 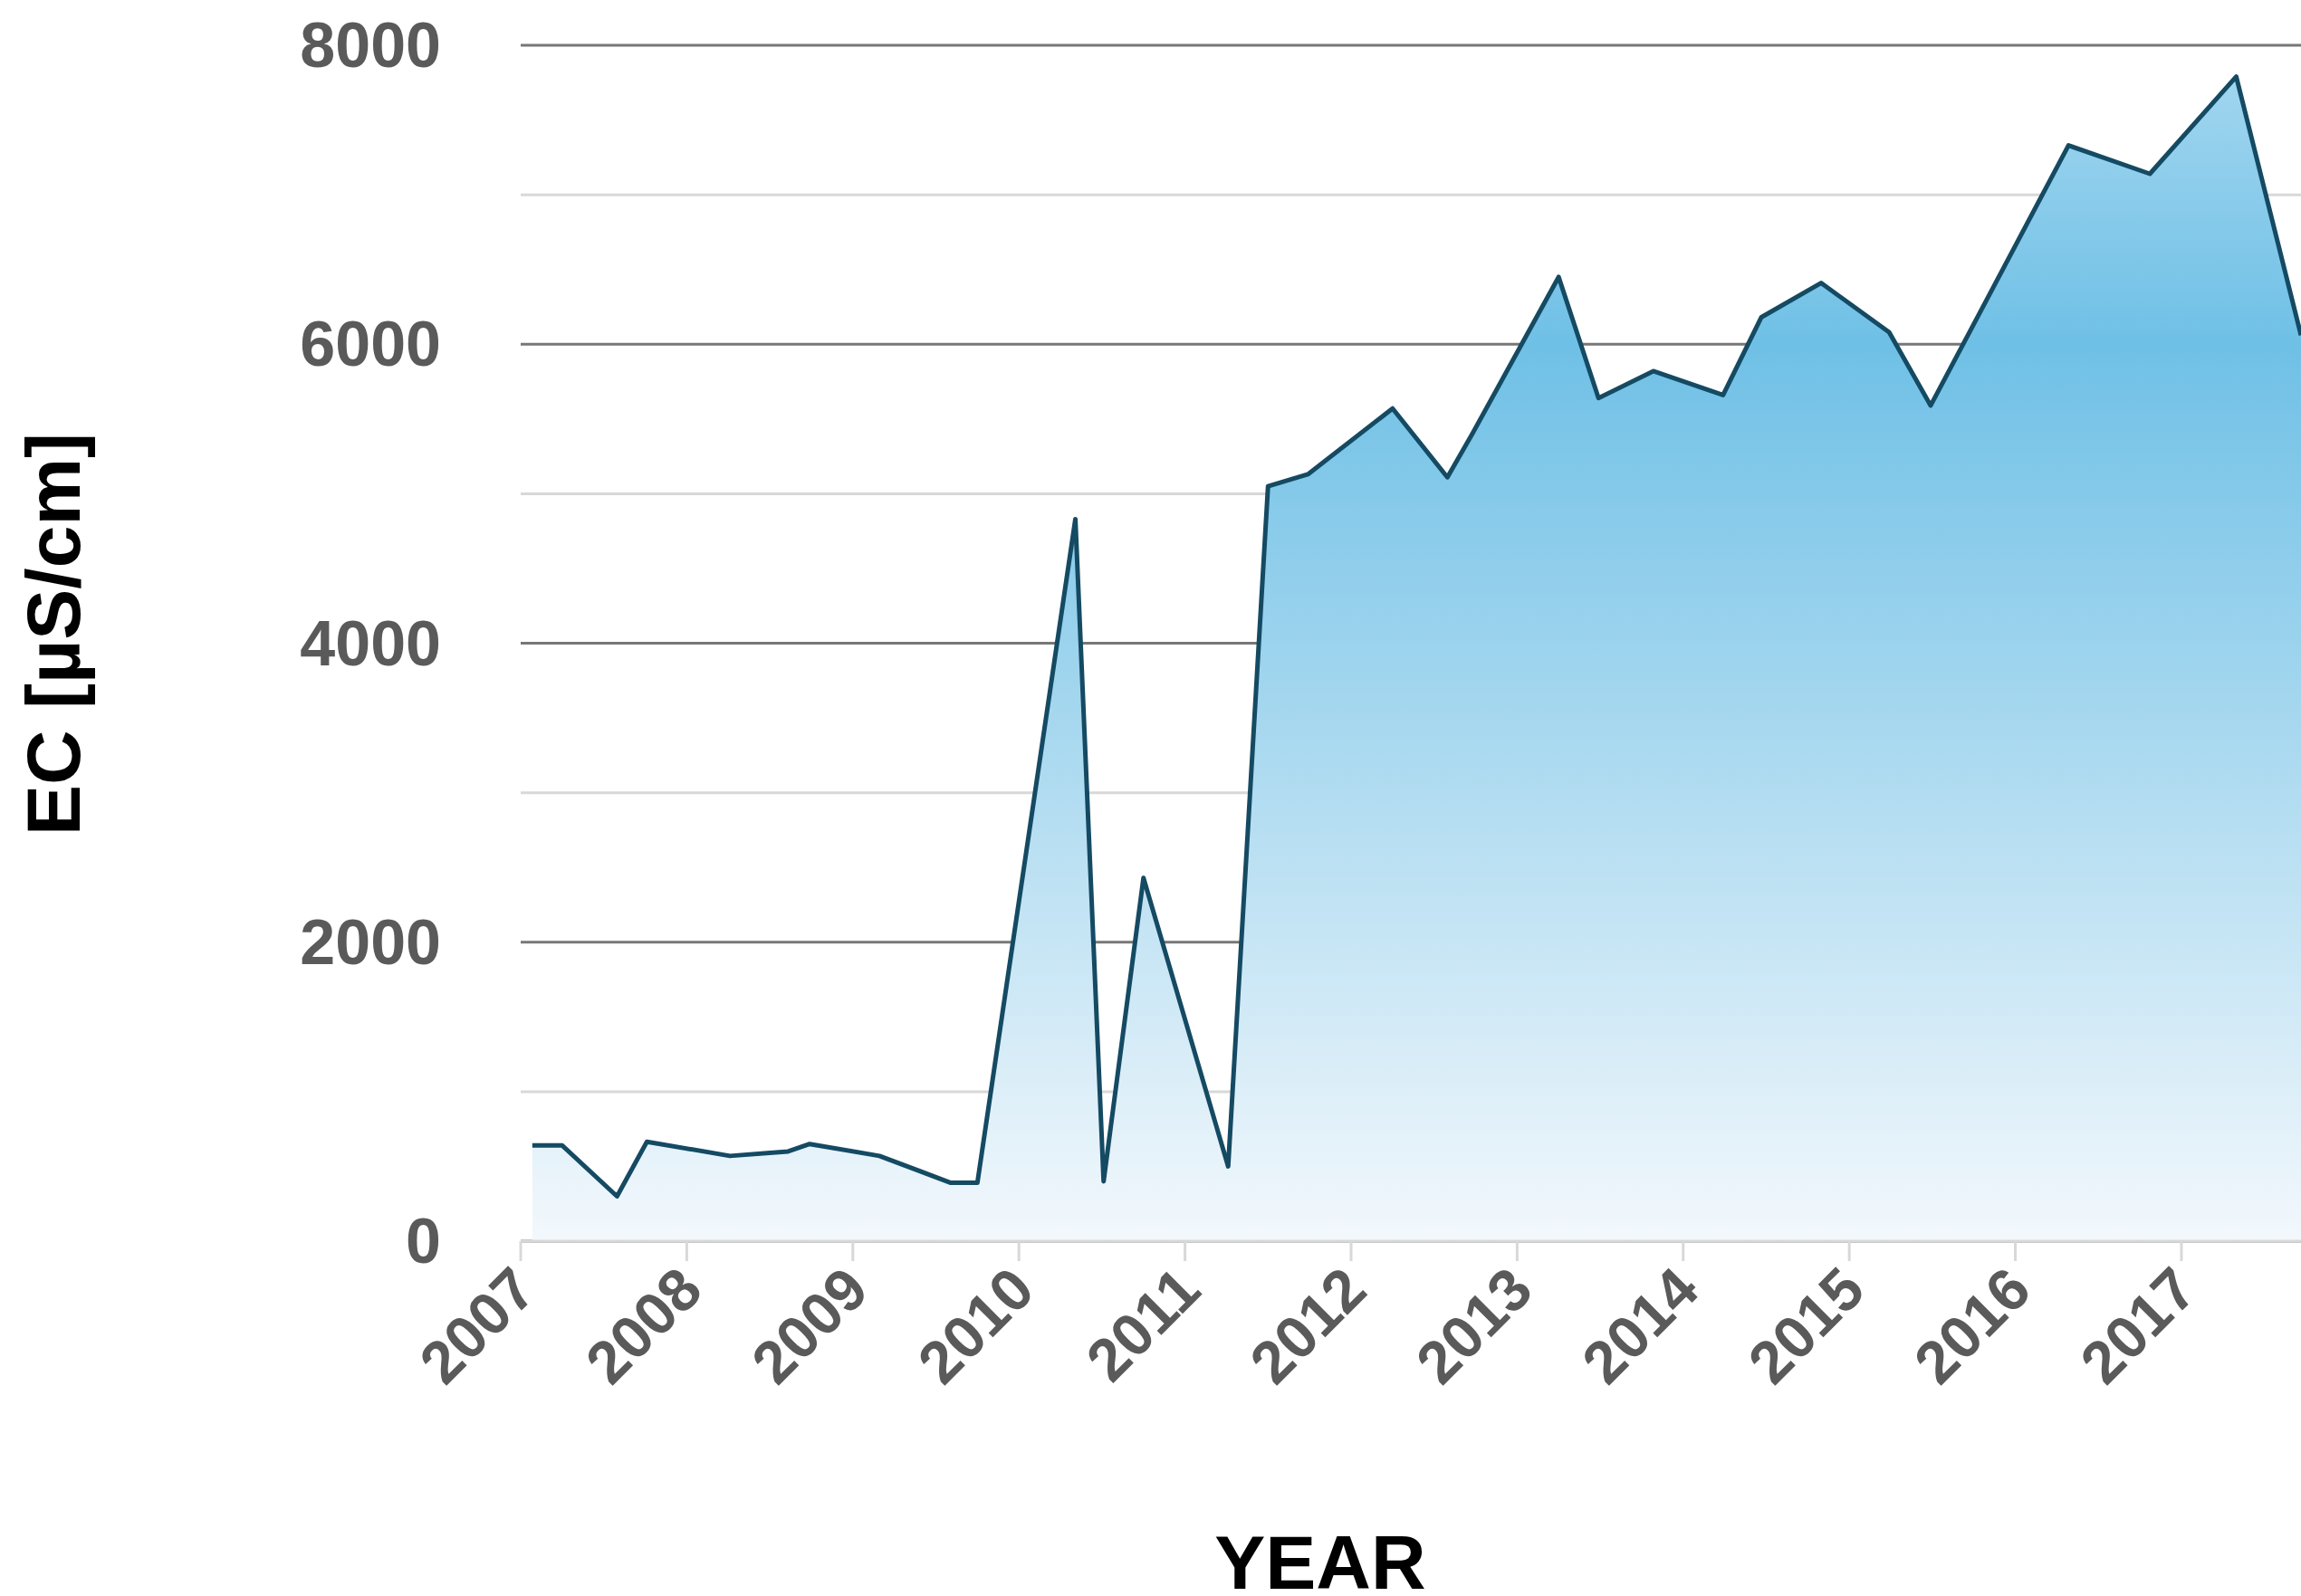 I want to click on y-tick-label: 6000, so click(x=370, y=344).